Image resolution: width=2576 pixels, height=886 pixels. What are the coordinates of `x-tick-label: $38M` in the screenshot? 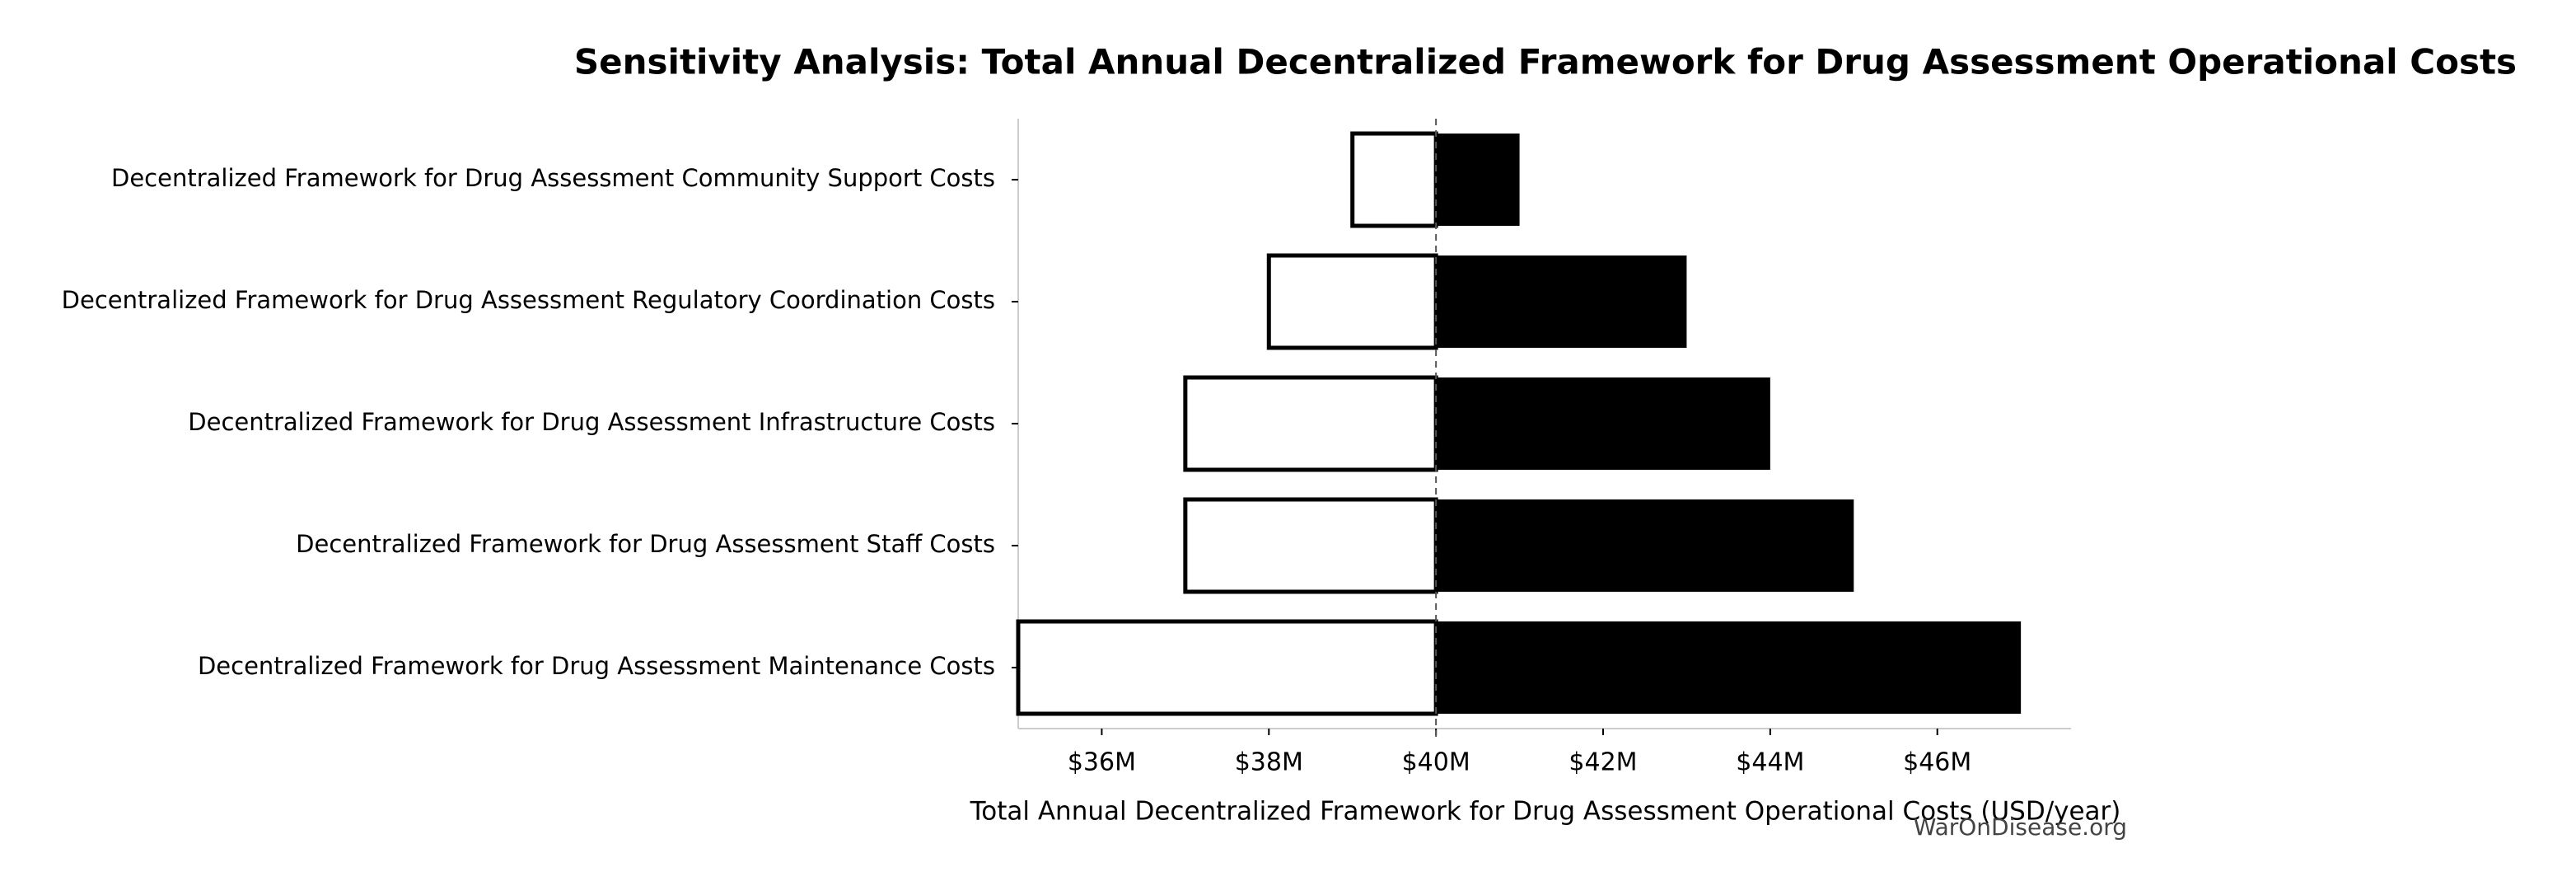 It's located at (1269, 762).